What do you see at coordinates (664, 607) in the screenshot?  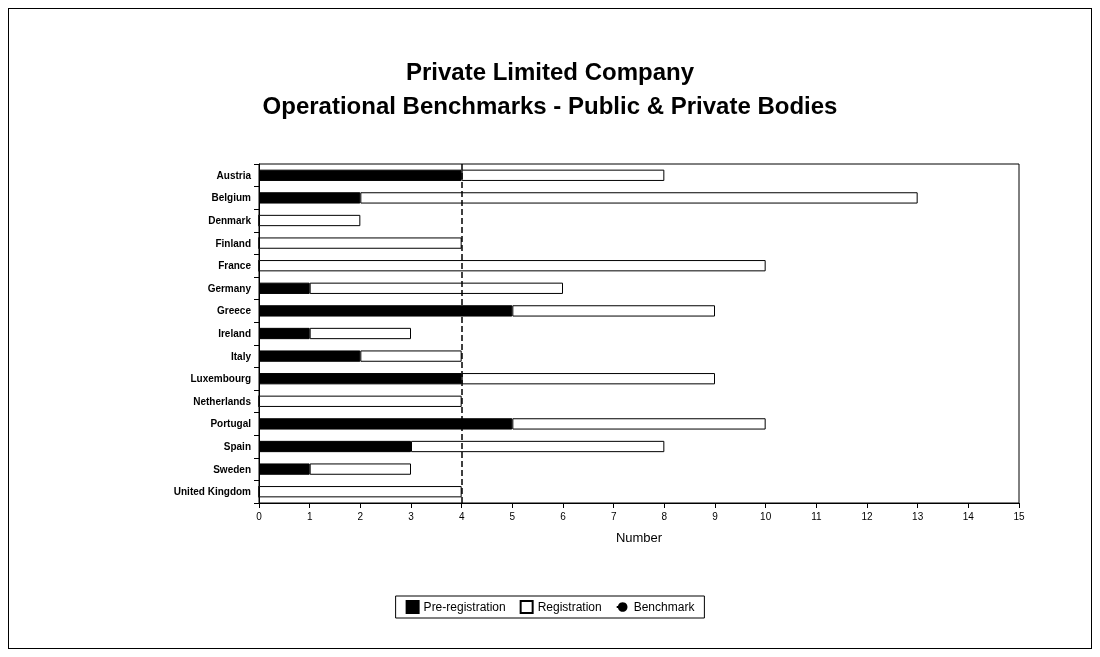 I see `legend-label: Benchmark` at bounding box center [664, 607].